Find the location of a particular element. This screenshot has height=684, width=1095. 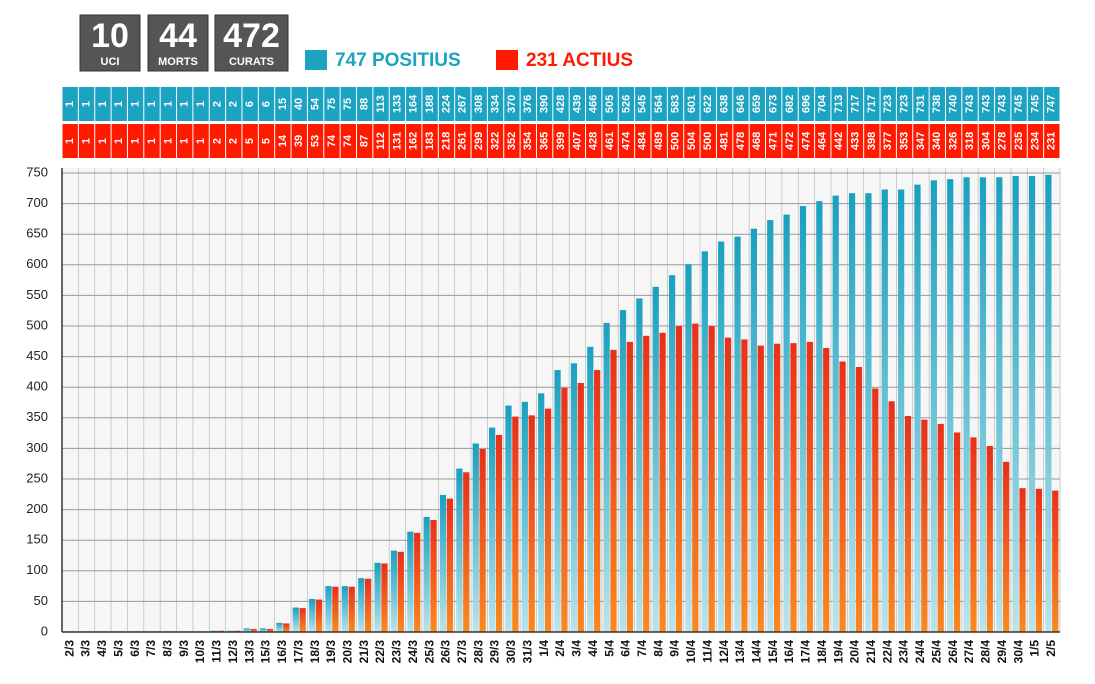

value-label: 682 is located at coordinates (790, 104).